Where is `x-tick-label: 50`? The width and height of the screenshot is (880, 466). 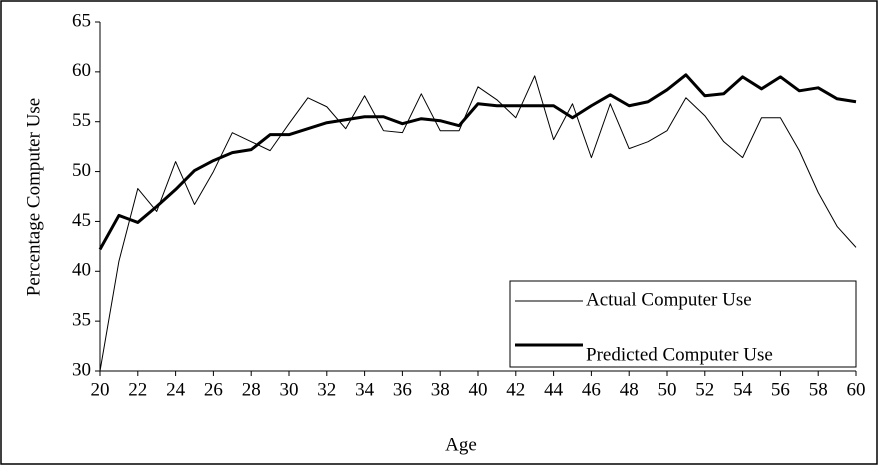
x-tick-label: 50 is located at coordinates (667, 389).